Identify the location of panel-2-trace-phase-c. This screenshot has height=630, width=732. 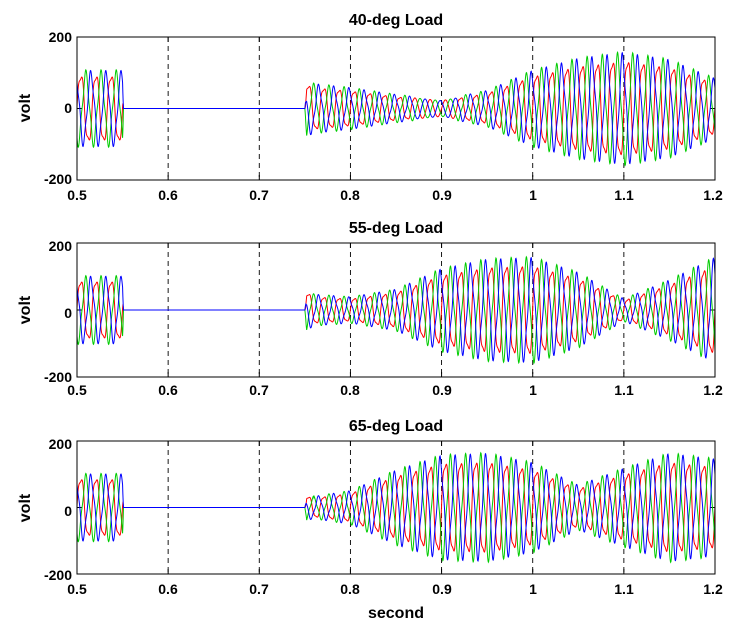
(396, 309).